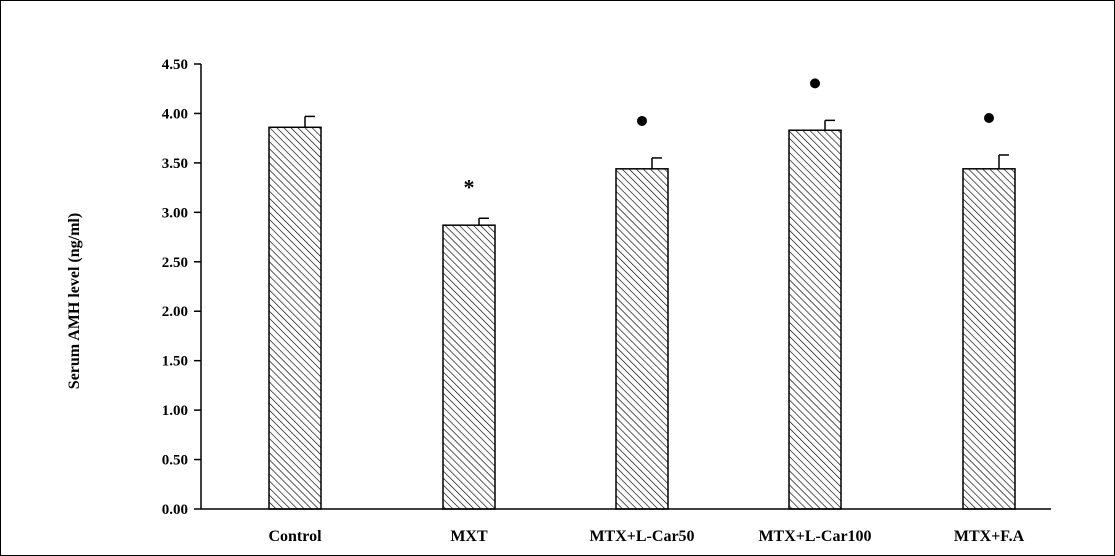 This screenshot has height=556, width=1115. I want to click on y-tick-label: 2.50, so click(175, 263).